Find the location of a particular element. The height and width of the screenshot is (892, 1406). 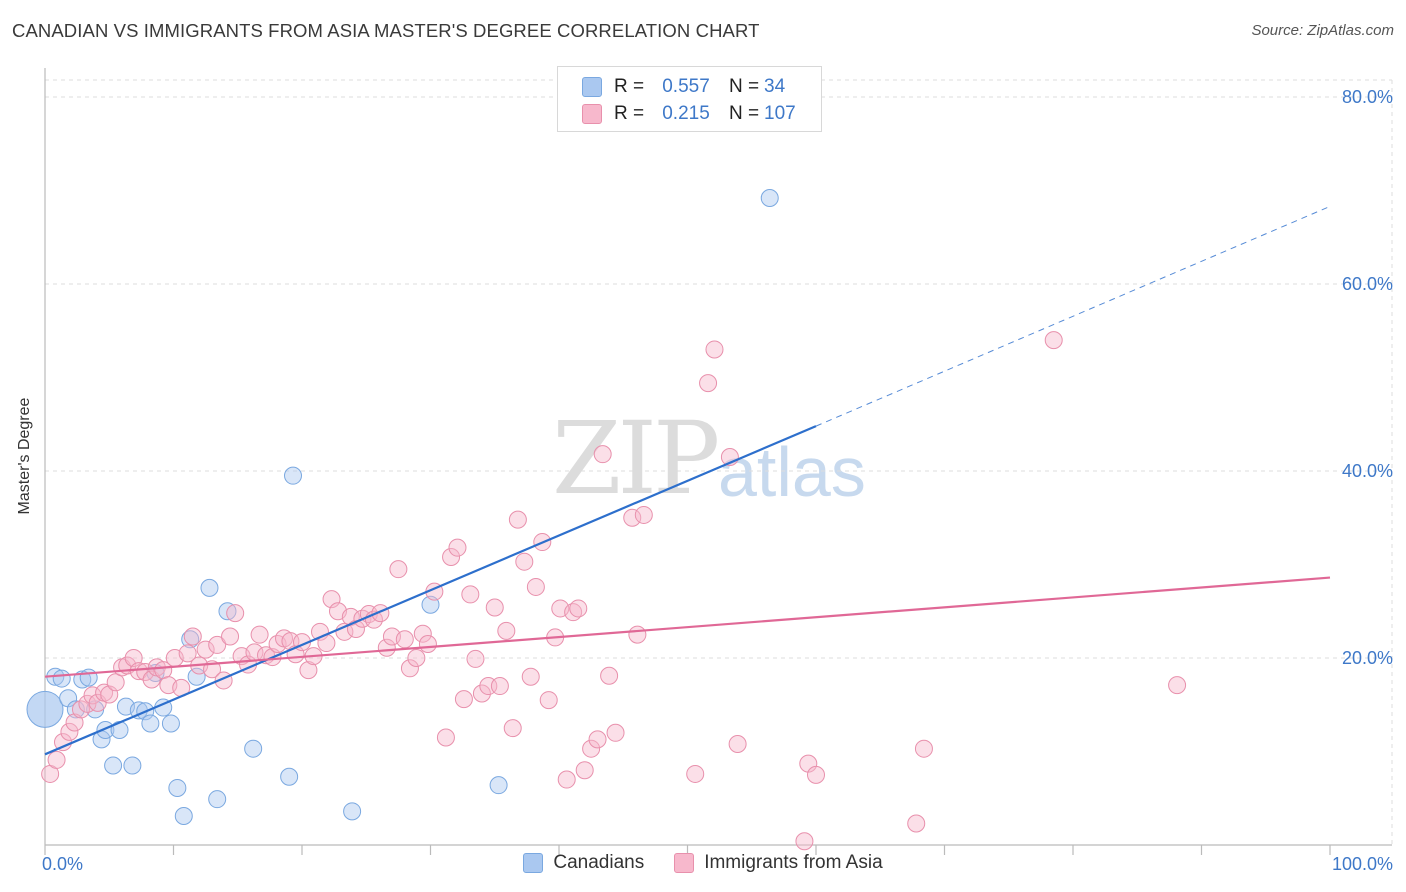

x-tick-label: 100.0% is located at coordinates (1362, 864).